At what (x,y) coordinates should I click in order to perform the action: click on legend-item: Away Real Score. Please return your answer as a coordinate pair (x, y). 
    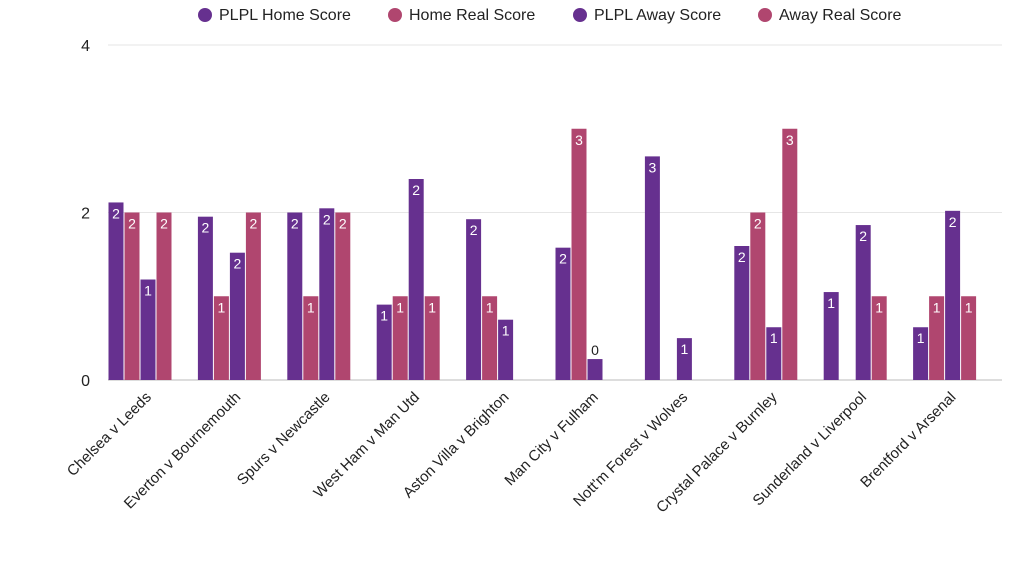
    Looking at the image, I should click on (830, 15).